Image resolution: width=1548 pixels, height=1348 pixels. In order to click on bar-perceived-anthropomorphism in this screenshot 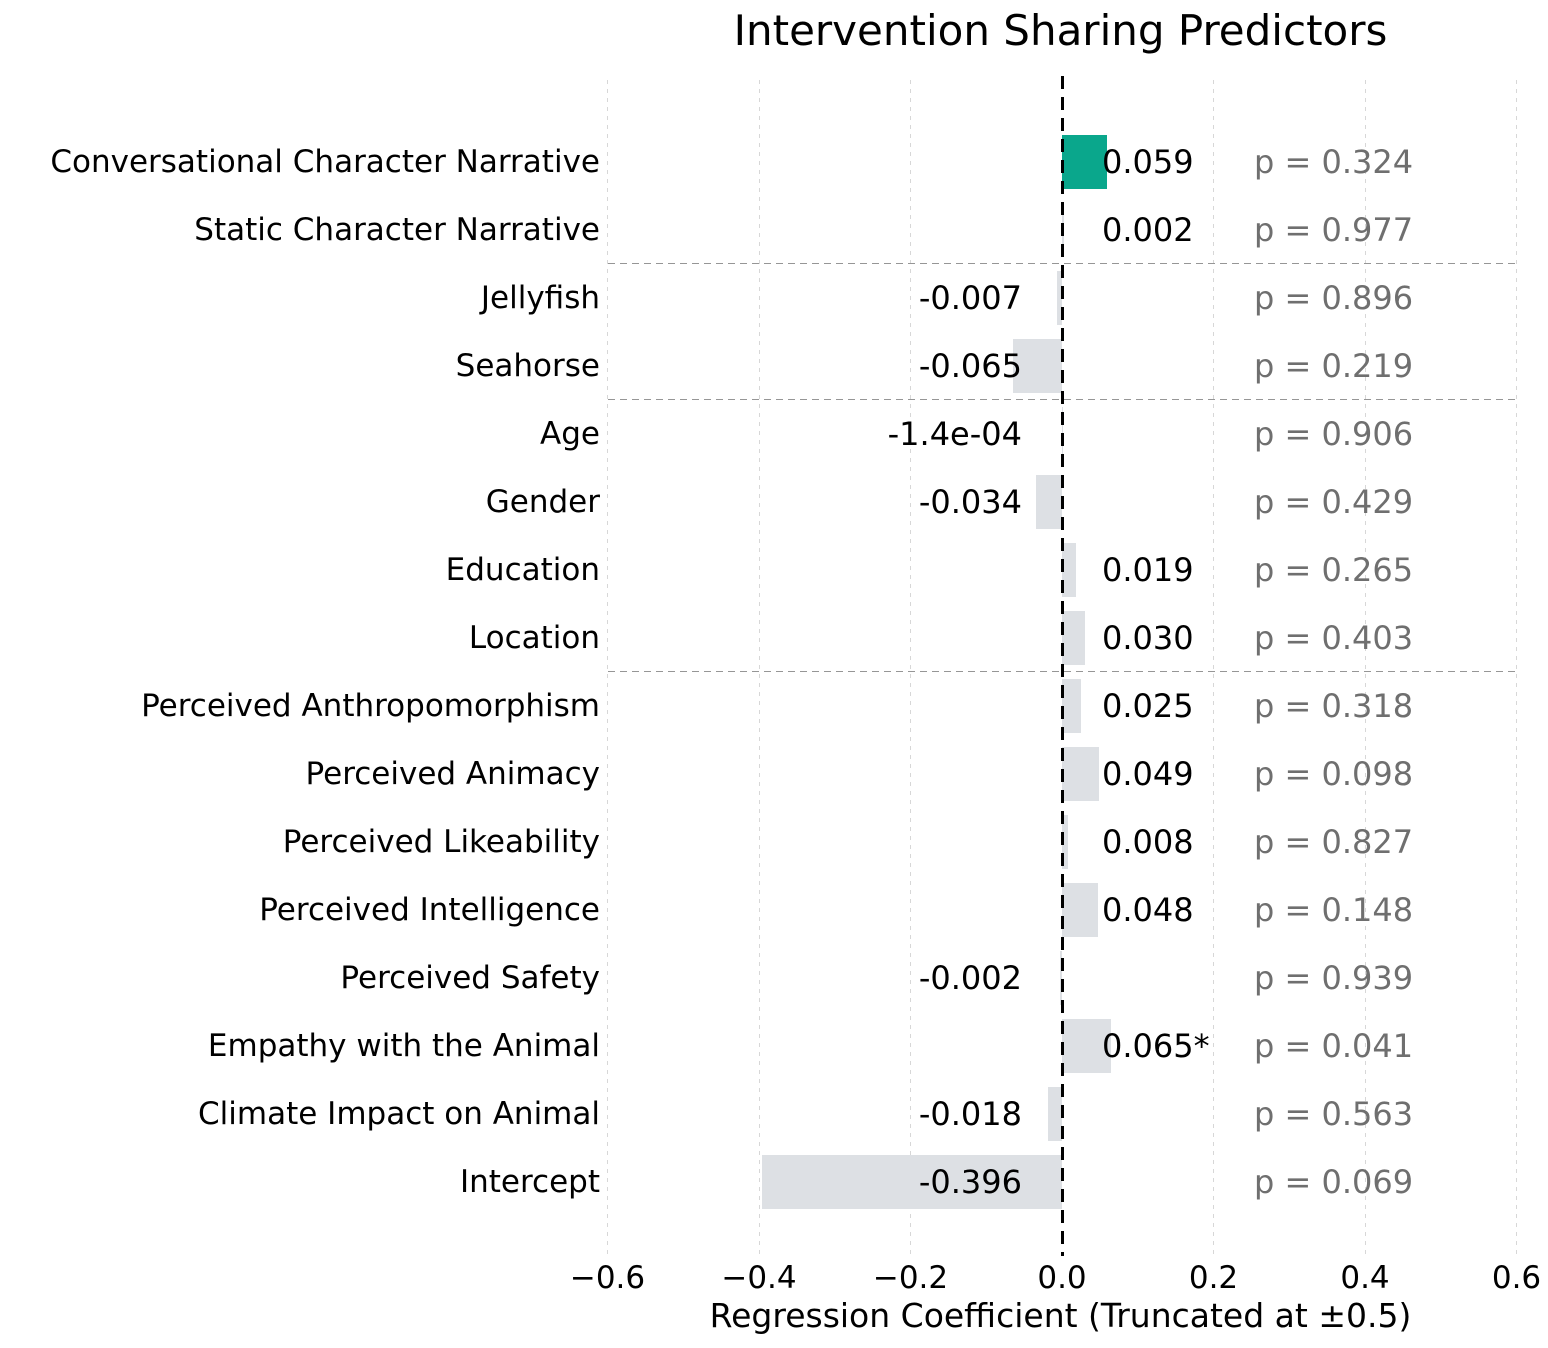, I will do `click(1071, 705)`.